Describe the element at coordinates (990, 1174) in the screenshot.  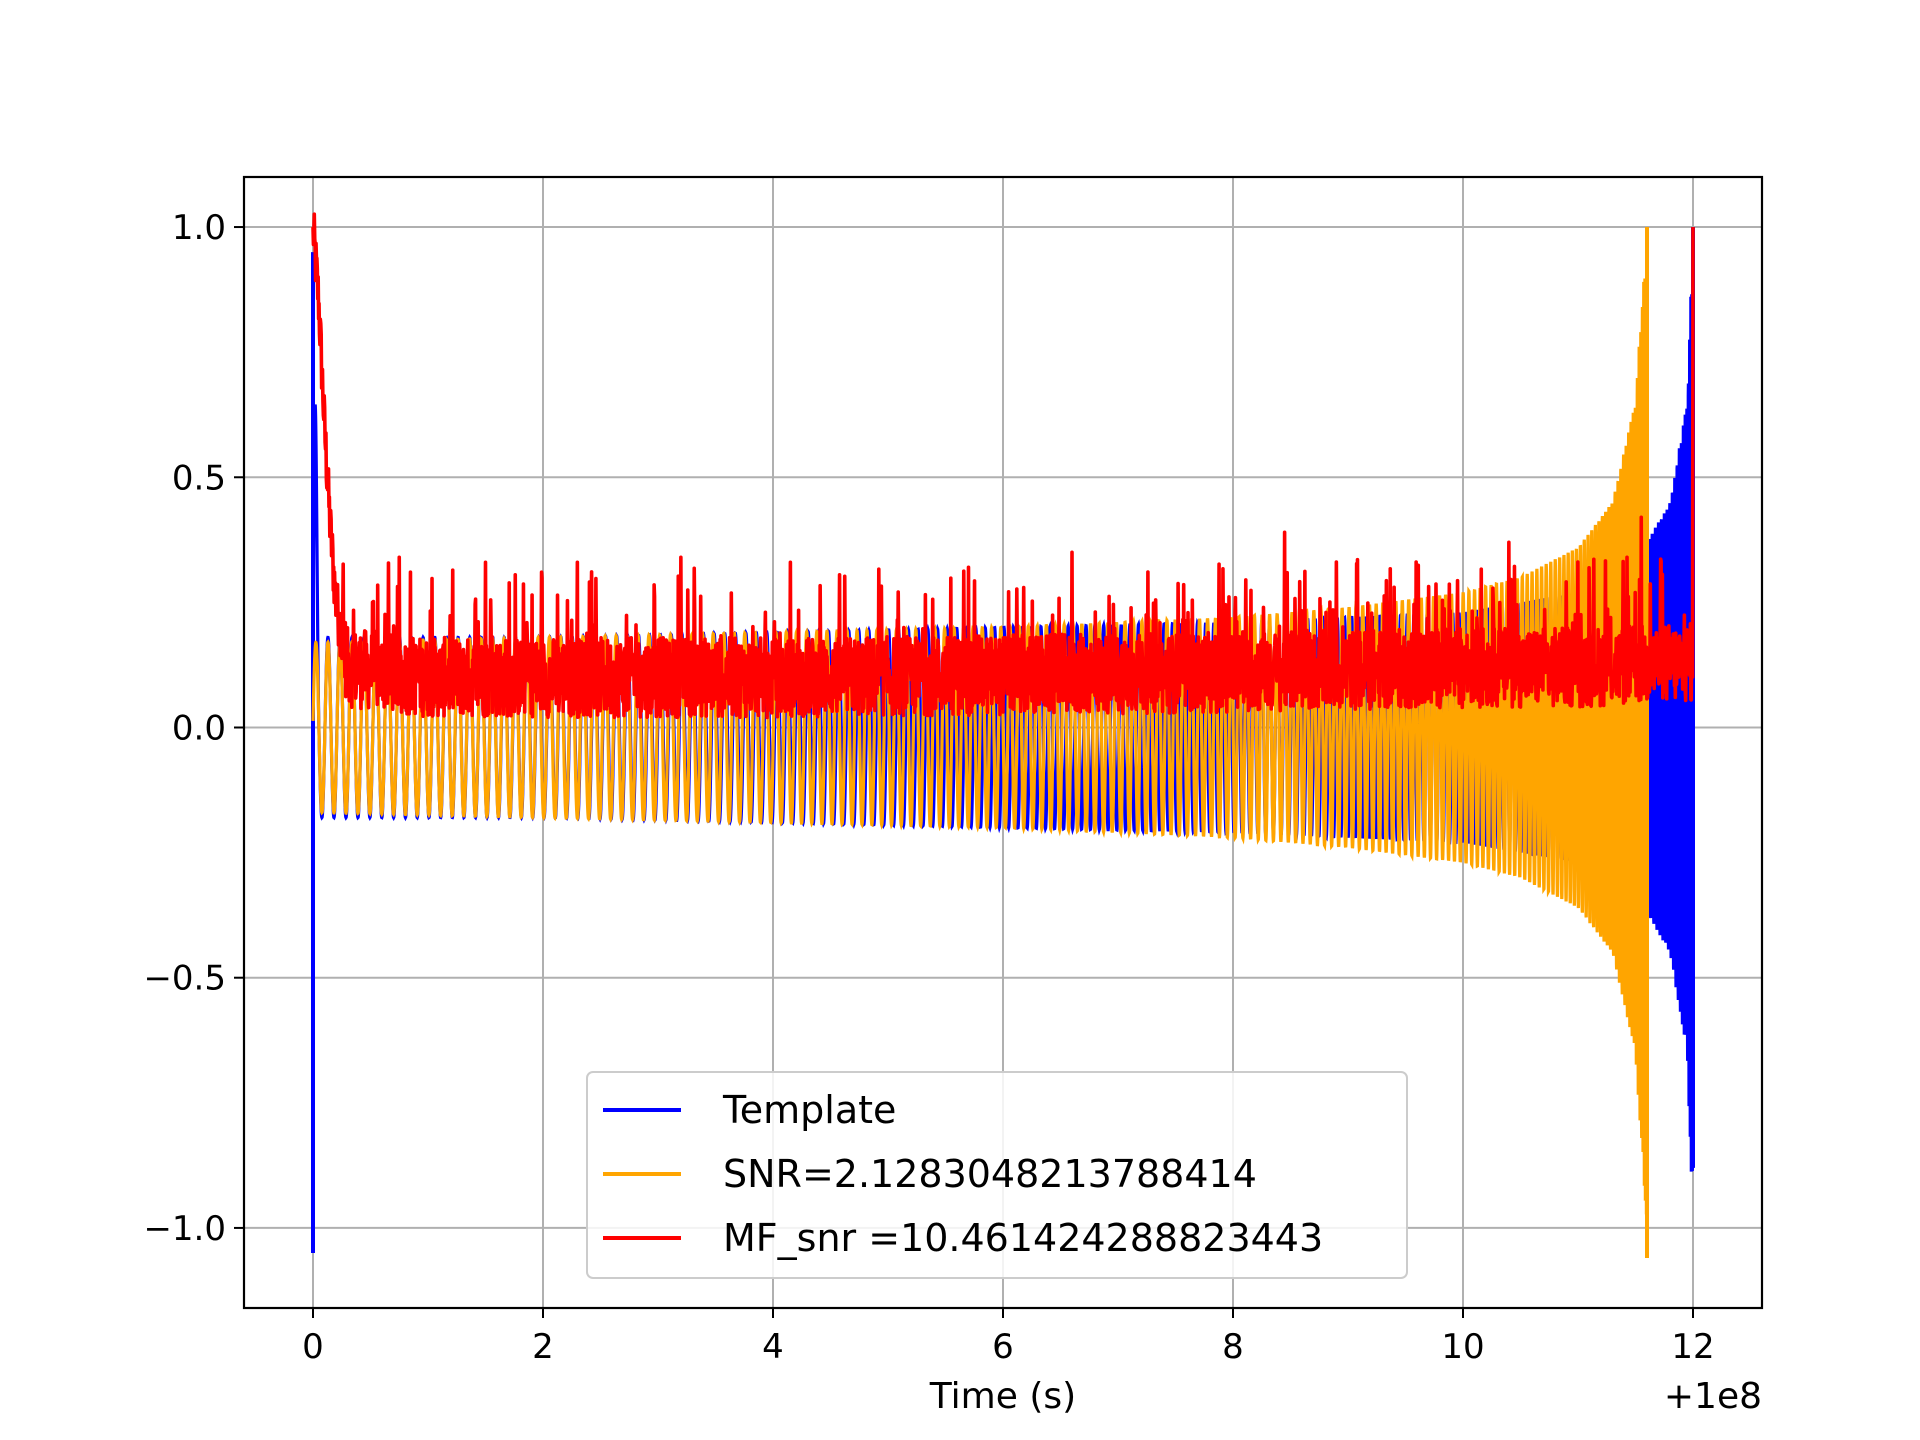
I see `legend-label-1: SNR=2.1283048213788414` at that location.